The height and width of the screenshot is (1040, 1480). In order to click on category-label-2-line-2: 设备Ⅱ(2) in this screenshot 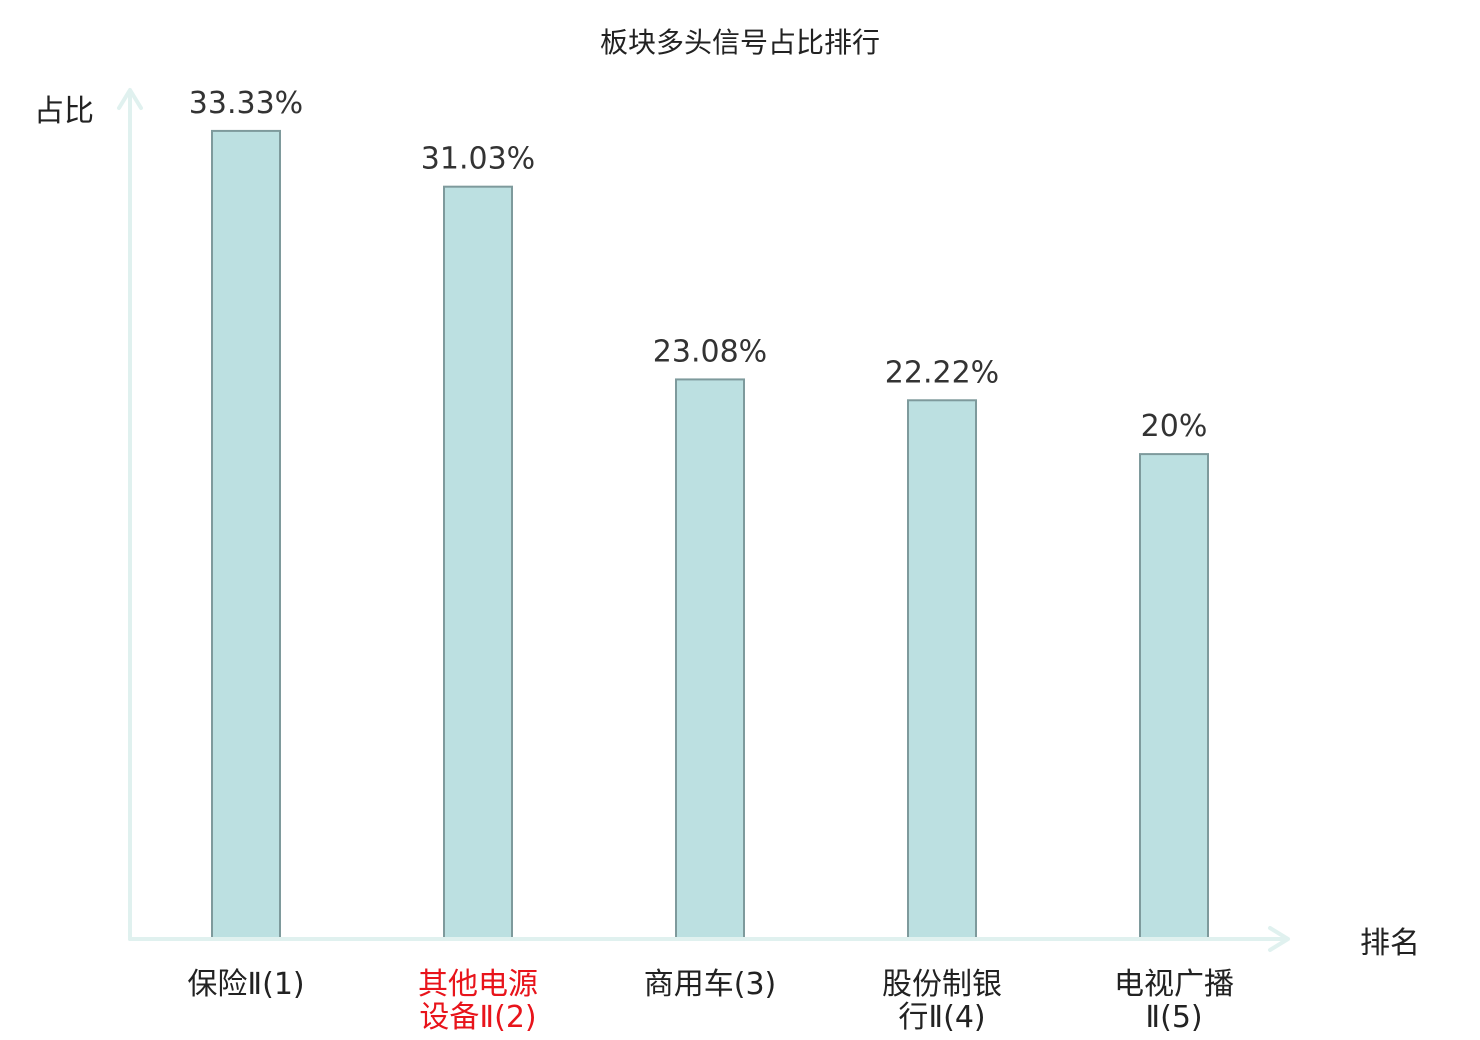, I will do `click(477, 1017)`.